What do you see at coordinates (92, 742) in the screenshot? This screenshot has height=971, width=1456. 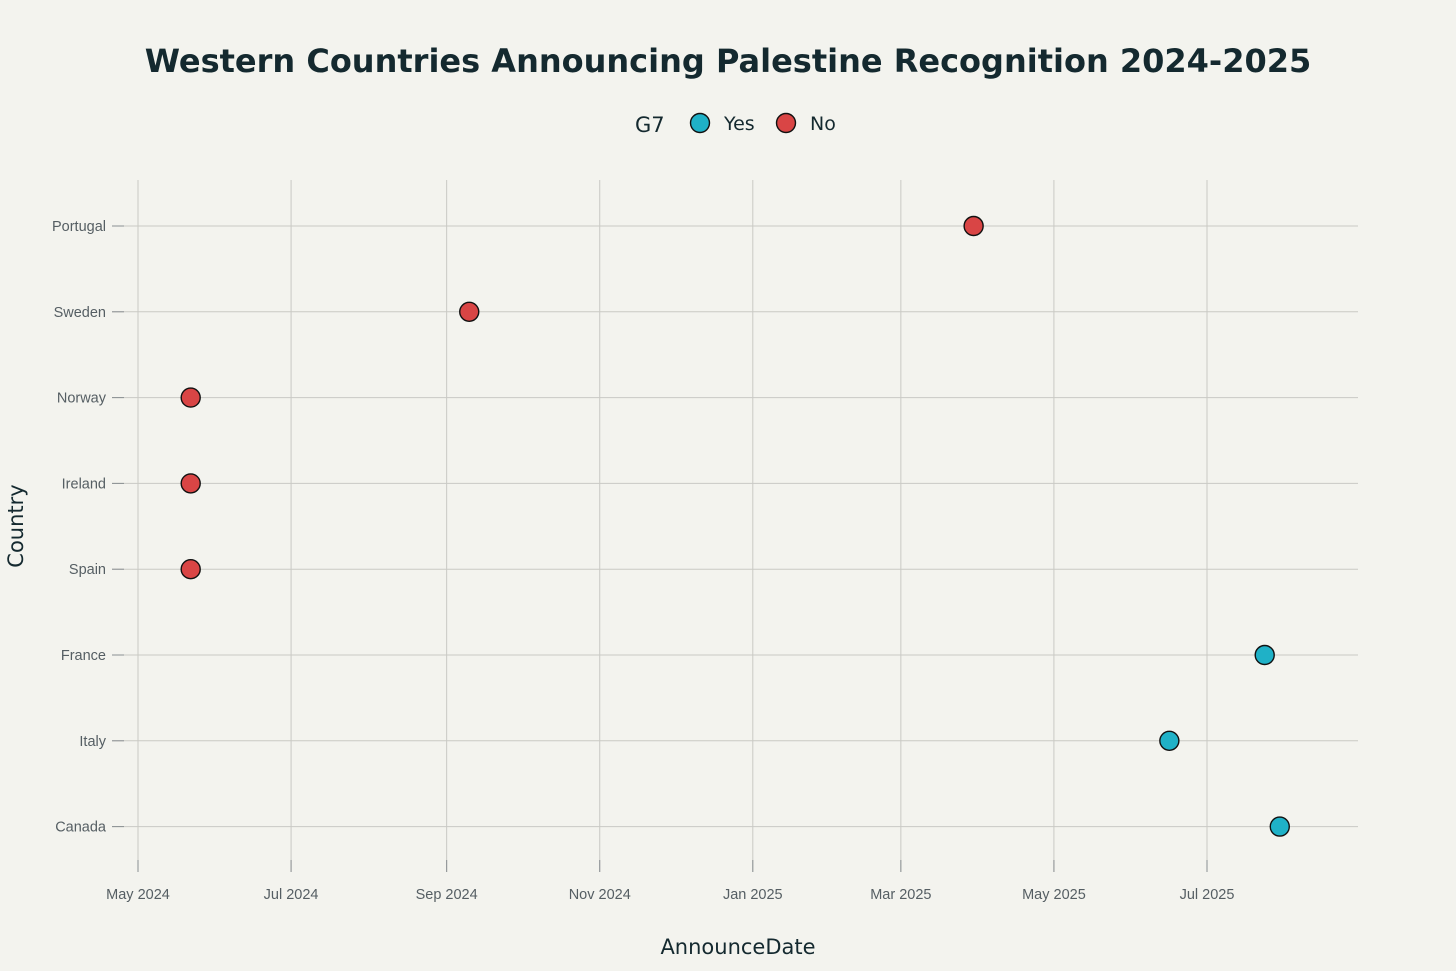 I see `y-tick-label: Italy` at bounding box center [92, 742].